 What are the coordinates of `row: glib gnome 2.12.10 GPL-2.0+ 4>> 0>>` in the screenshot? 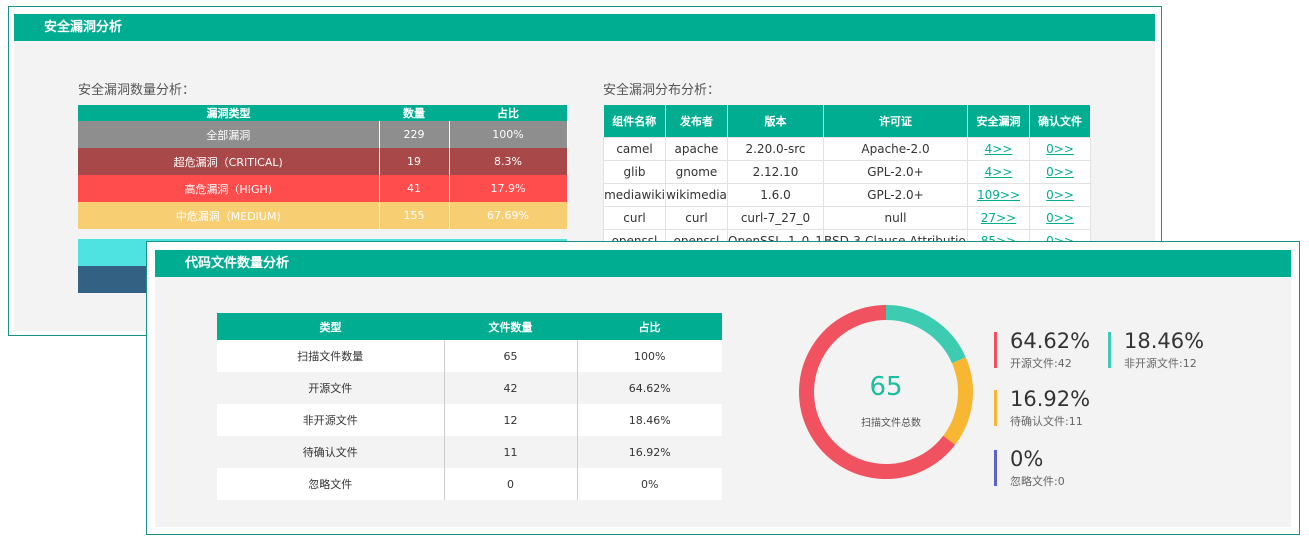 It's located at (847, 172).